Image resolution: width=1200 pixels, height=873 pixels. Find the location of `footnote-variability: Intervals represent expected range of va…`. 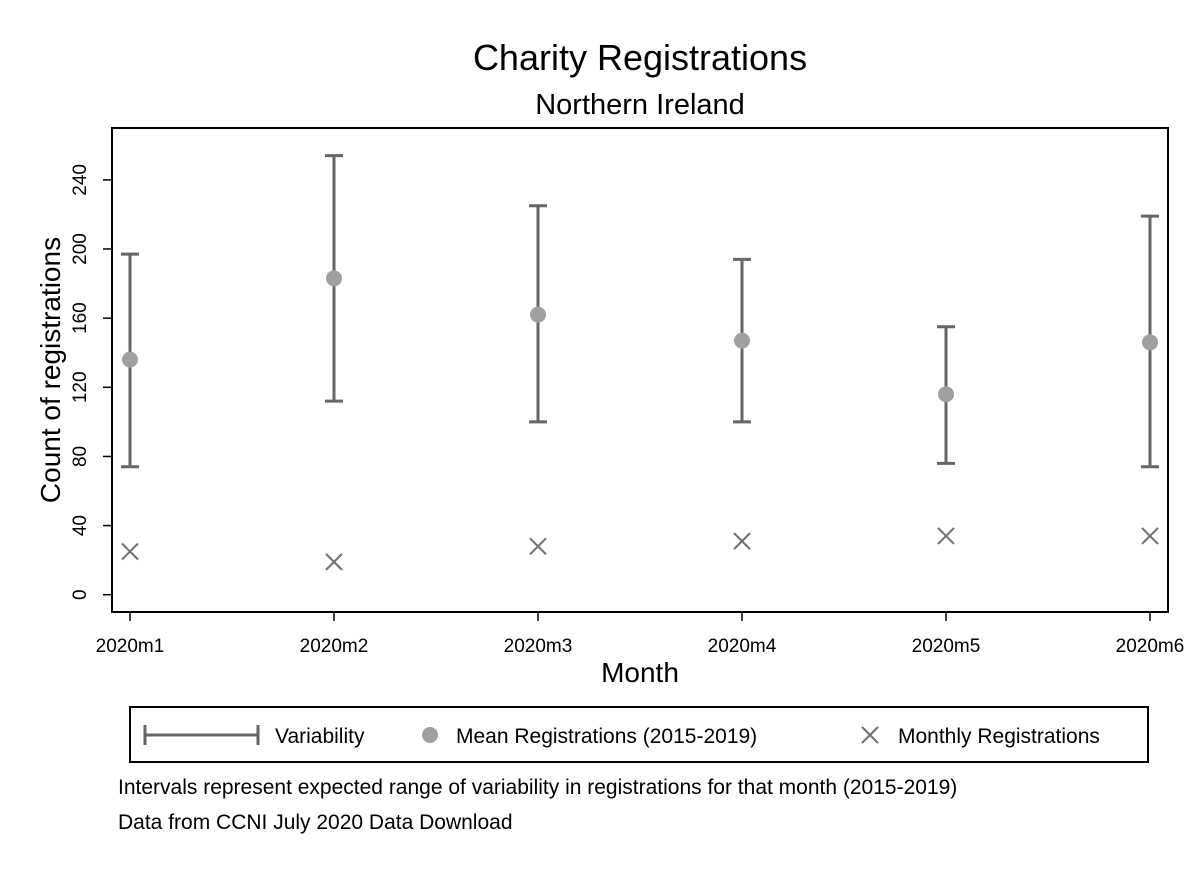

footnote-variability: Intervals represent expected range of va… is located at coordinates (538, 787).